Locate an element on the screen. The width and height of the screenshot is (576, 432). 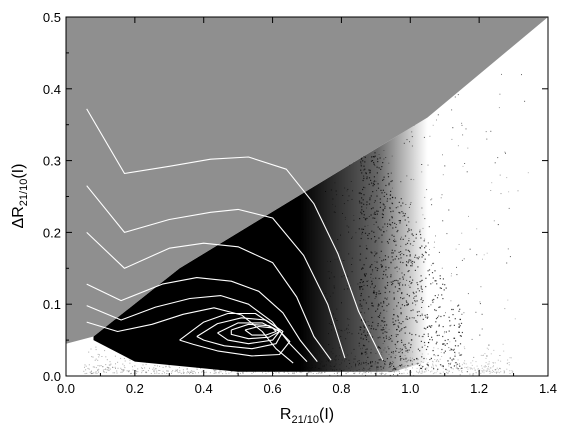
x-tick-label: 0.8 is located at coordinates (341, 388).